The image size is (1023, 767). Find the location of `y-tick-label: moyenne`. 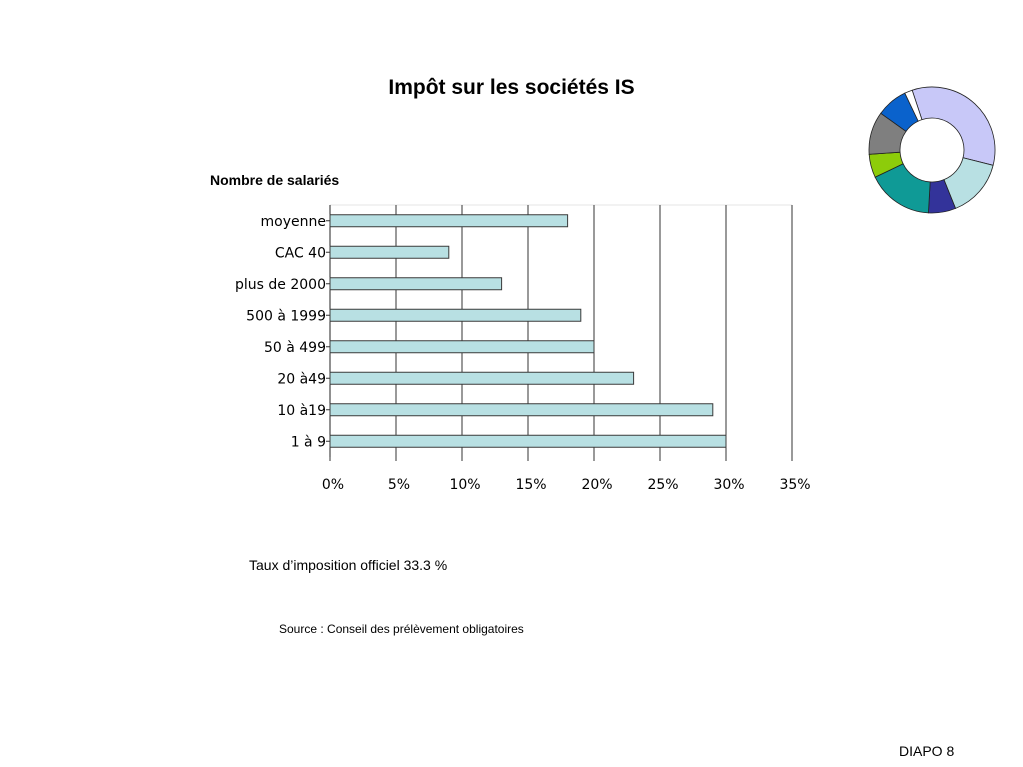

y-tick-label: moyenne is located at coordinates (293, 222).